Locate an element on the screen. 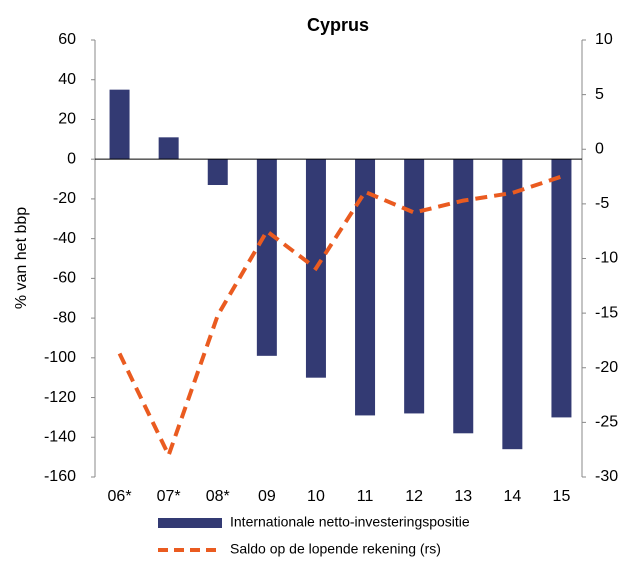 The height and width of the screenshot is (561, 632). y-tick-label: -60 is located at coordinates (64, 278).